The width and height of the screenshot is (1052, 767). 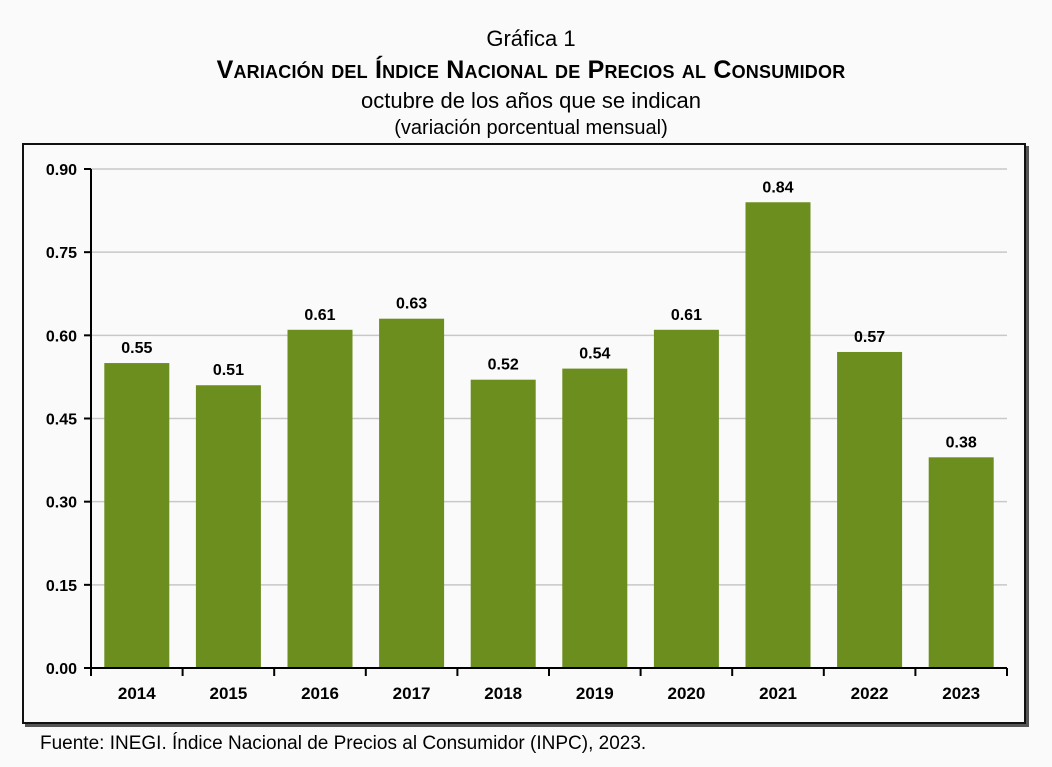 I want to click on source-suffix: ), 2023., so click(x=614, y=743).